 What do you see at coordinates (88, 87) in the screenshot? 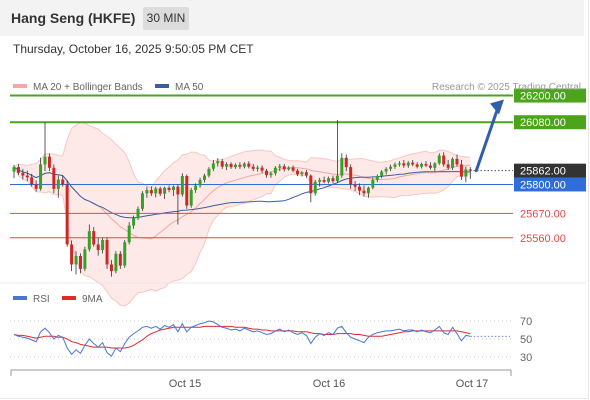
I see `legend-label: MA 20 + Bollinger Bands` at bounding box center [88, 87].